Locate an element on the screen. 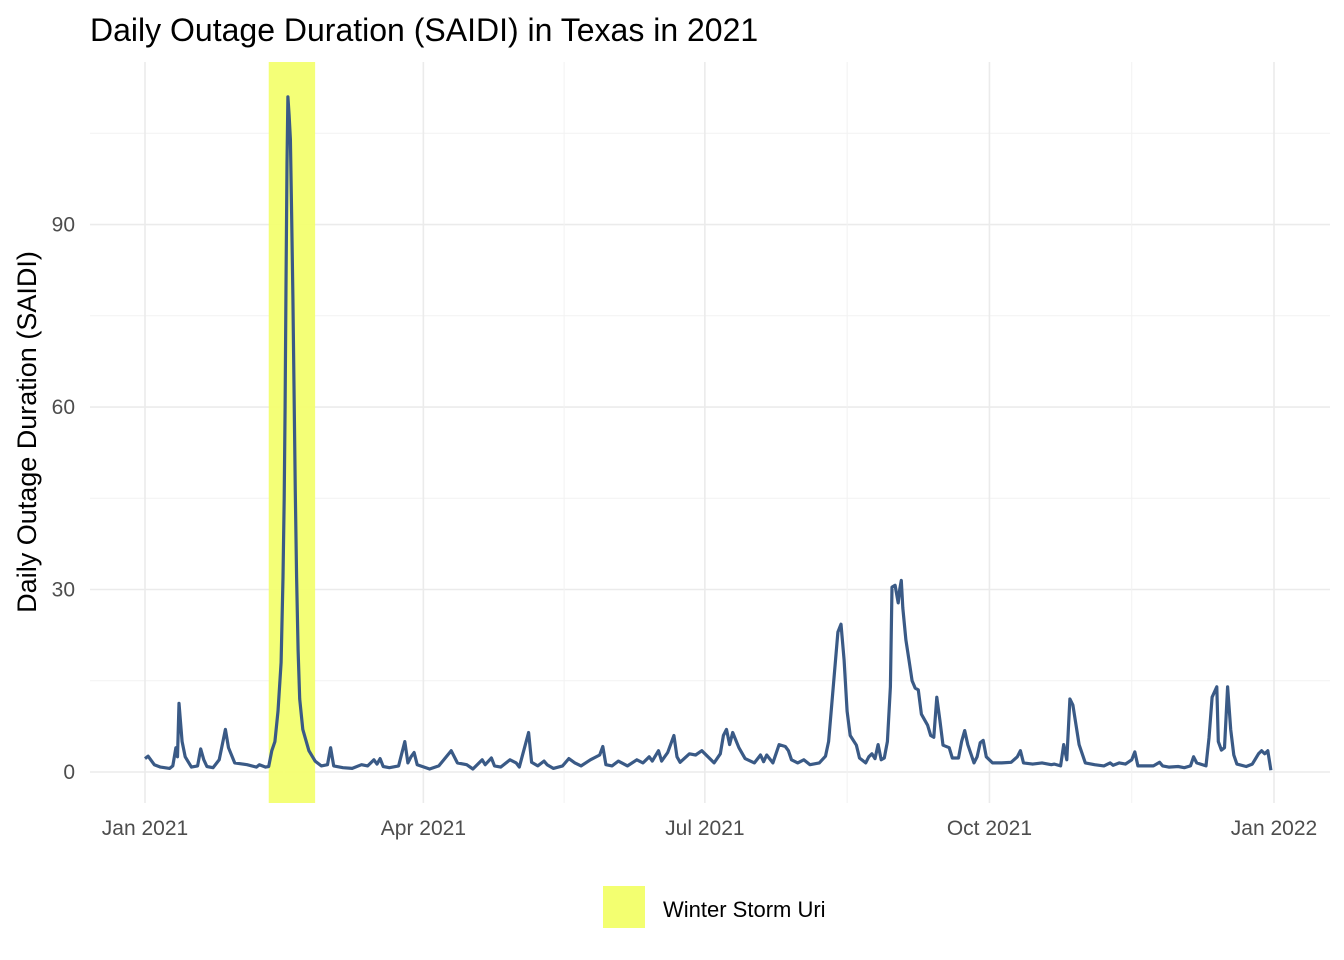 The image size is (1344, 960). x-axis-ticks: Jan 2021 Apr 2021 Jul 2021 Oct 2021 Jan 2022 is located at coordinates (709, 828).